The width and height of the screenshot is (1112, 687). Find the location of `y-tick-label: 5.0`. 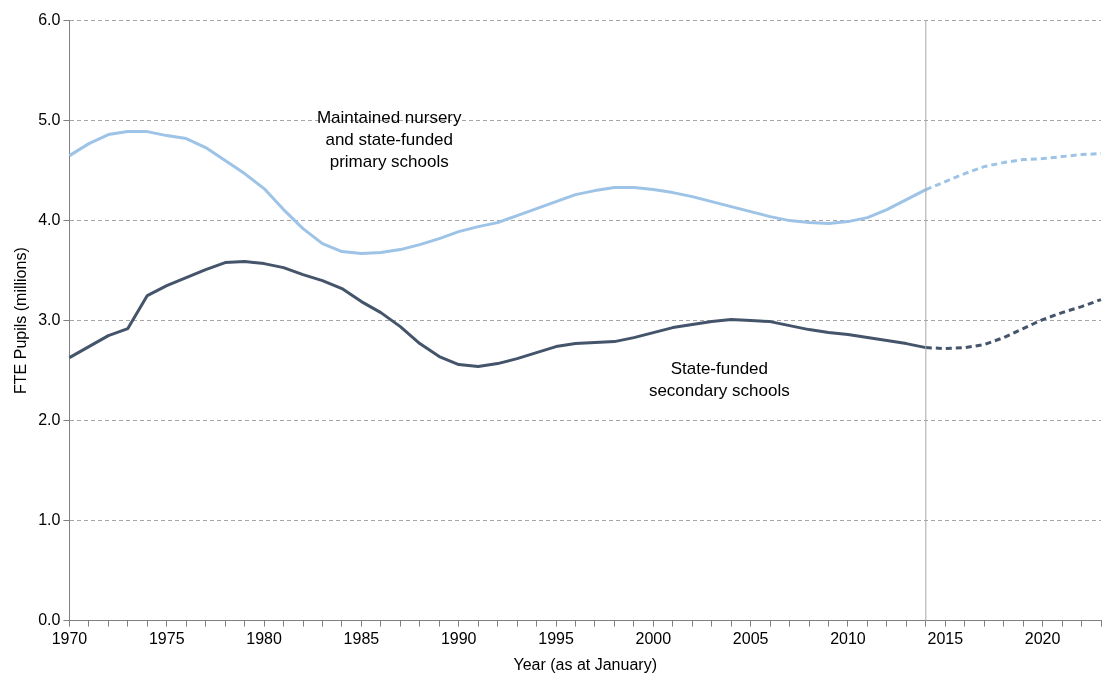

y-tick-label: 5.0 is located at coordinates (49, 120).